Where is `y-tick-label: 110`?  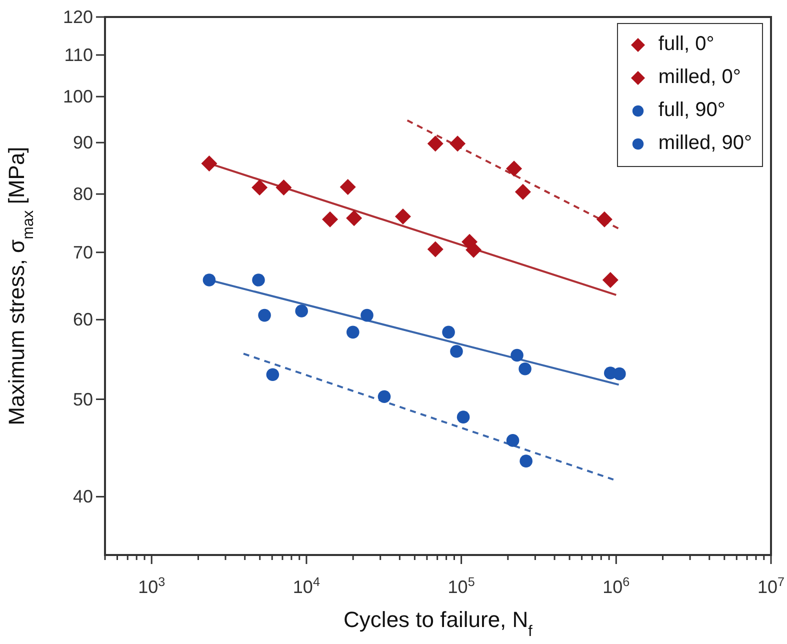 y-tick-label: 110 is located at coordinates (78, 54).